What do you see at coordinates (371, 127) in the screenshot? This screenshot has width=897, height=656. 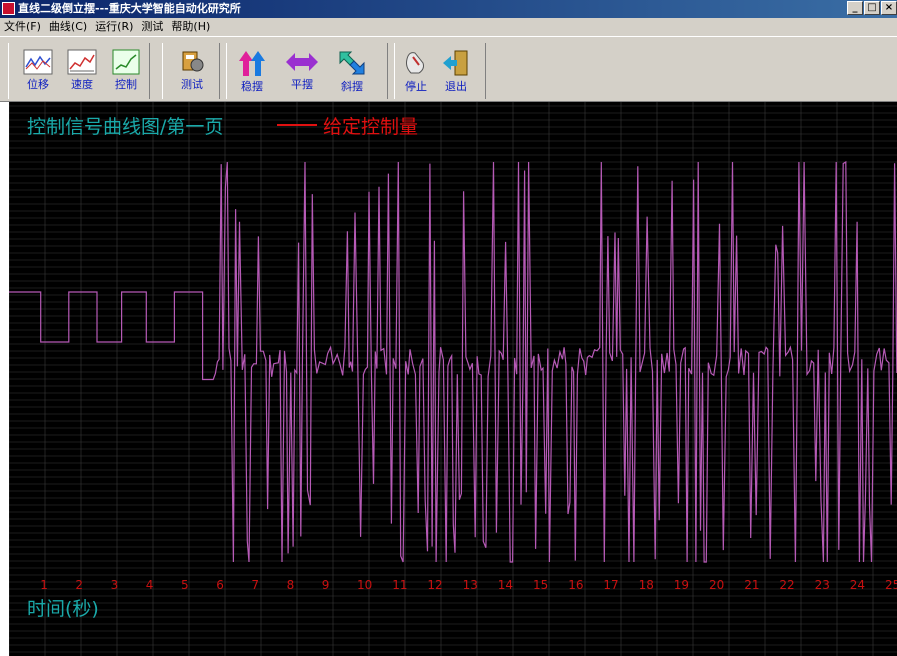 I see `legend-label: 给定控制量` at bounding box center [371, 127].